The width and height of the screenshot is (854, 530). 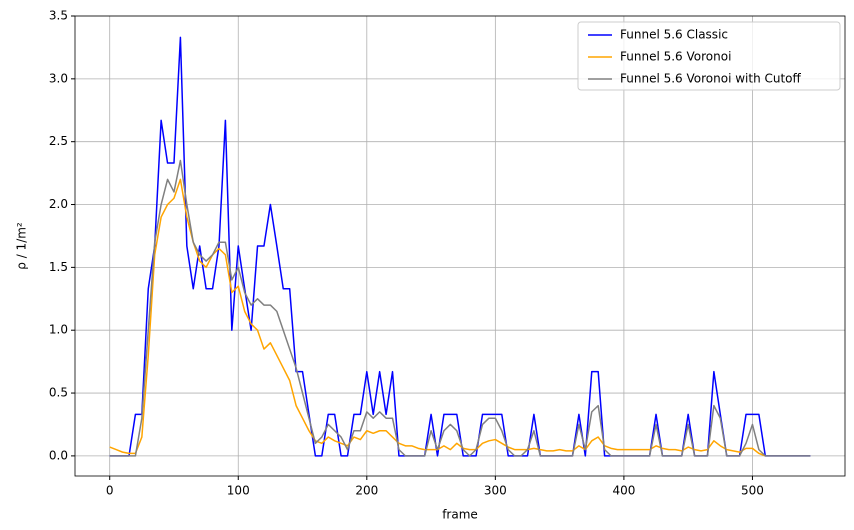 What do you see at coordinates (110, 491) in the screenshot?
I see `x-tick-label: 0` at bounding box center [110, 491].